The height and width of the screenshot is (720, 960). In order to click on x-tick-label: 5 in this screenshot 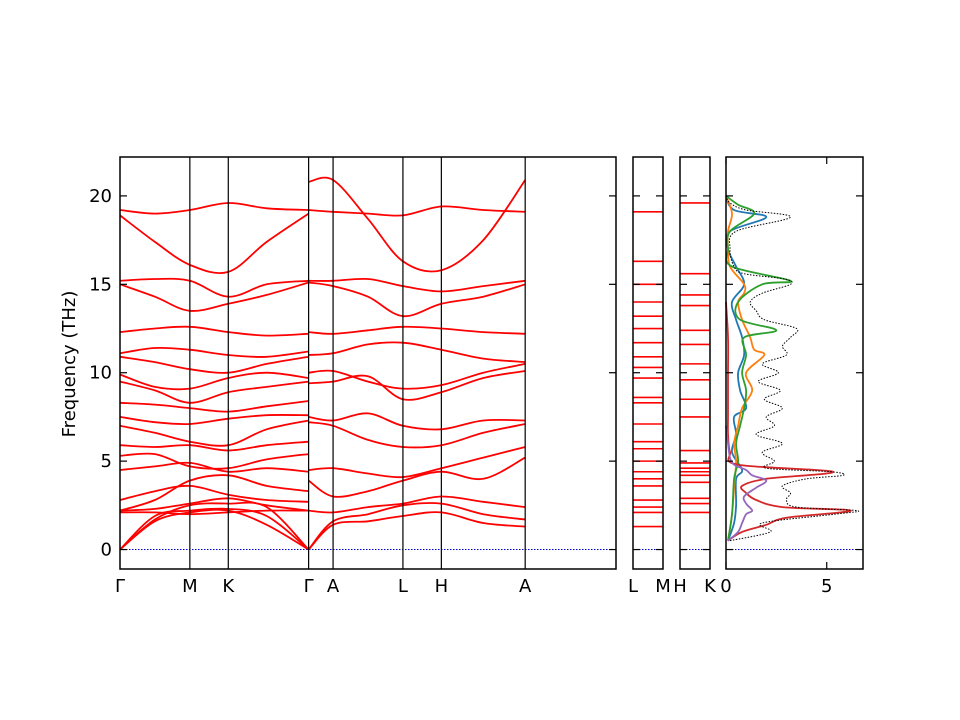, I will do `click(826, 586)`.